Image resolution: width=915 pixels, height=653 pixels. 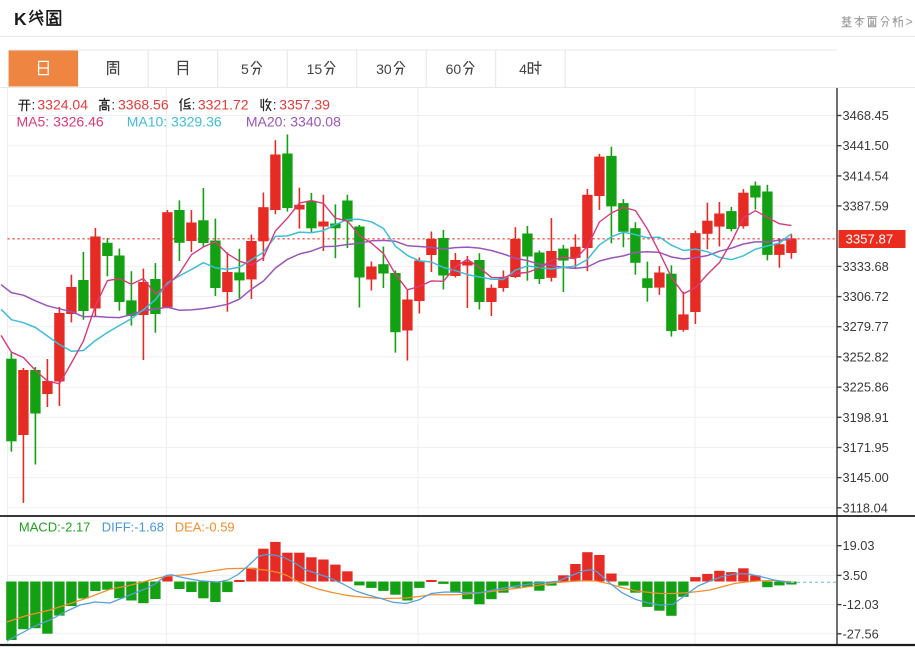 What do you see at coordinates (870, 239) in the screenshot?
I see `svg-text: 3357.87` at bounding box center [870, 239].